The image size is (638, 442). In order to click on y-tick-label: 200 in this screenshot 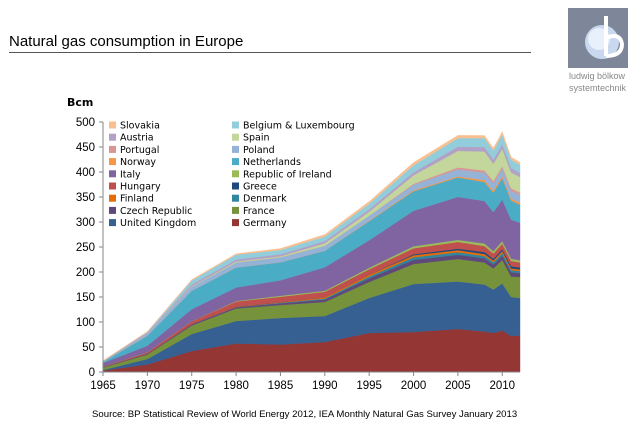, I will do `click(85, 273)`.